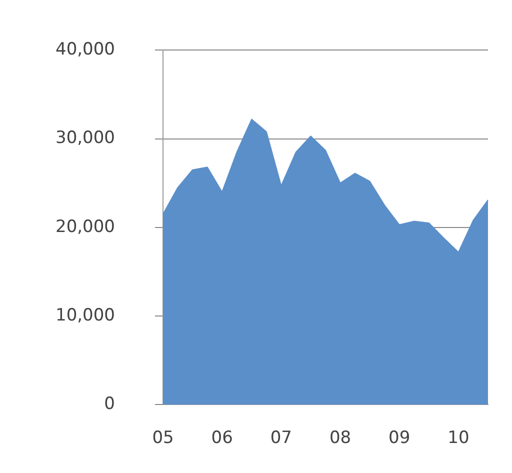 This screenshot has width=512, height=473. Describe the element at coordinates (85, 50) in the screenshot. I see `y-tick-label: 40,000` at that location.